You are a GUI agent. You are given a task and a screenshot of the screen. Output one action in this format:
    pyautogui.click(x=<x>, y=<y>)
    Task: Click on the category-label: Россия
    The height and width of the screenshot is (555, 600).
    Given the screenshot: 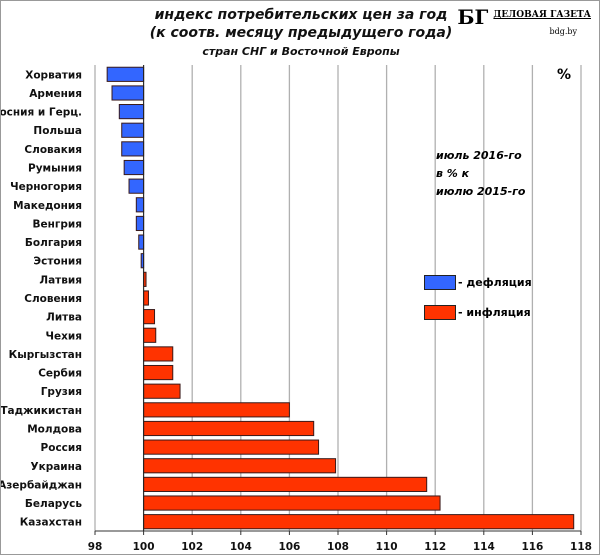 What is the action you would take?
    pyautogui.click(x=61, y=448)
    